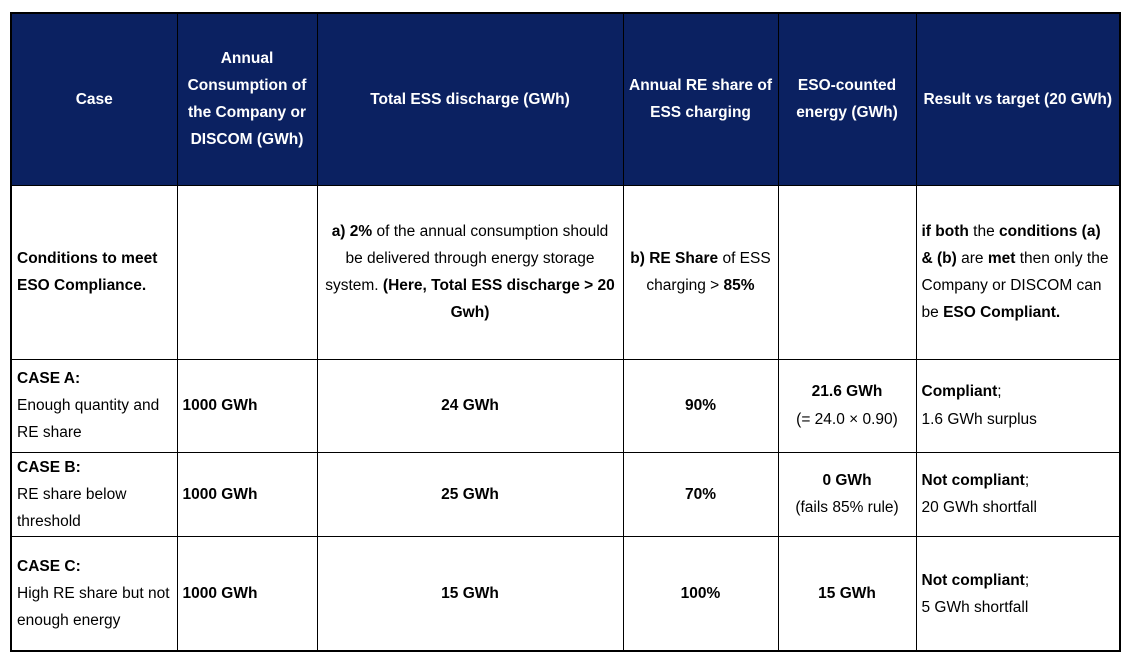 The width and height of the screenshot is (1129, 664). I want to click on text-run: Conditions to meet ESO Compliance., so click(89, 271).